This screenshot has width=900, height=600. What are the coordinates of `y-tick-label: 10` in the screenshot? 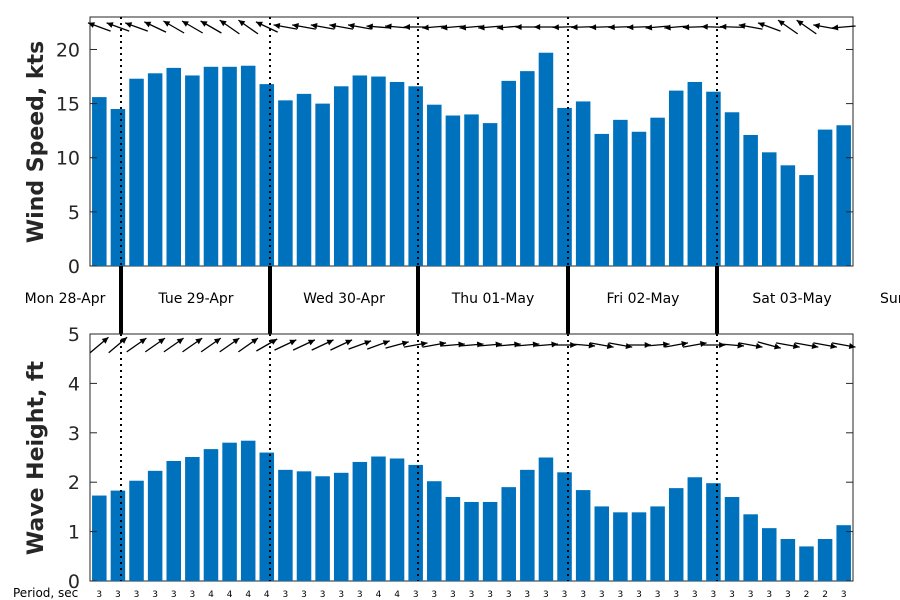 It's located at (68, 159).